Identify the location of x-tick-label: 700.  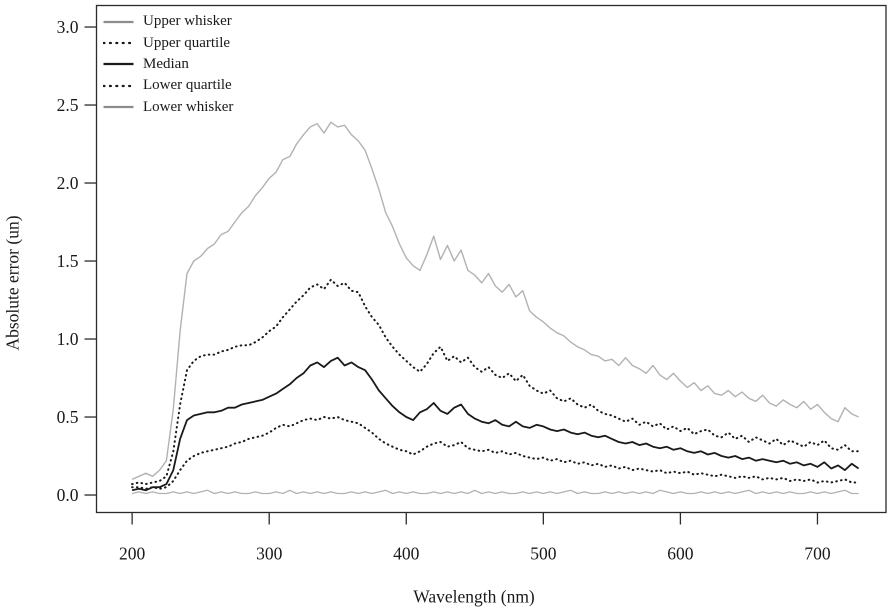
(817, 554).